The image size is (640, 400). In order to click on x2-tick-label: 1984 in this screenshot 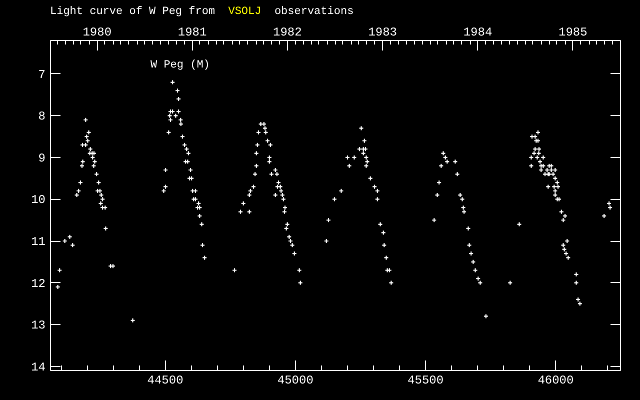, I will do `click(477, 33)`.